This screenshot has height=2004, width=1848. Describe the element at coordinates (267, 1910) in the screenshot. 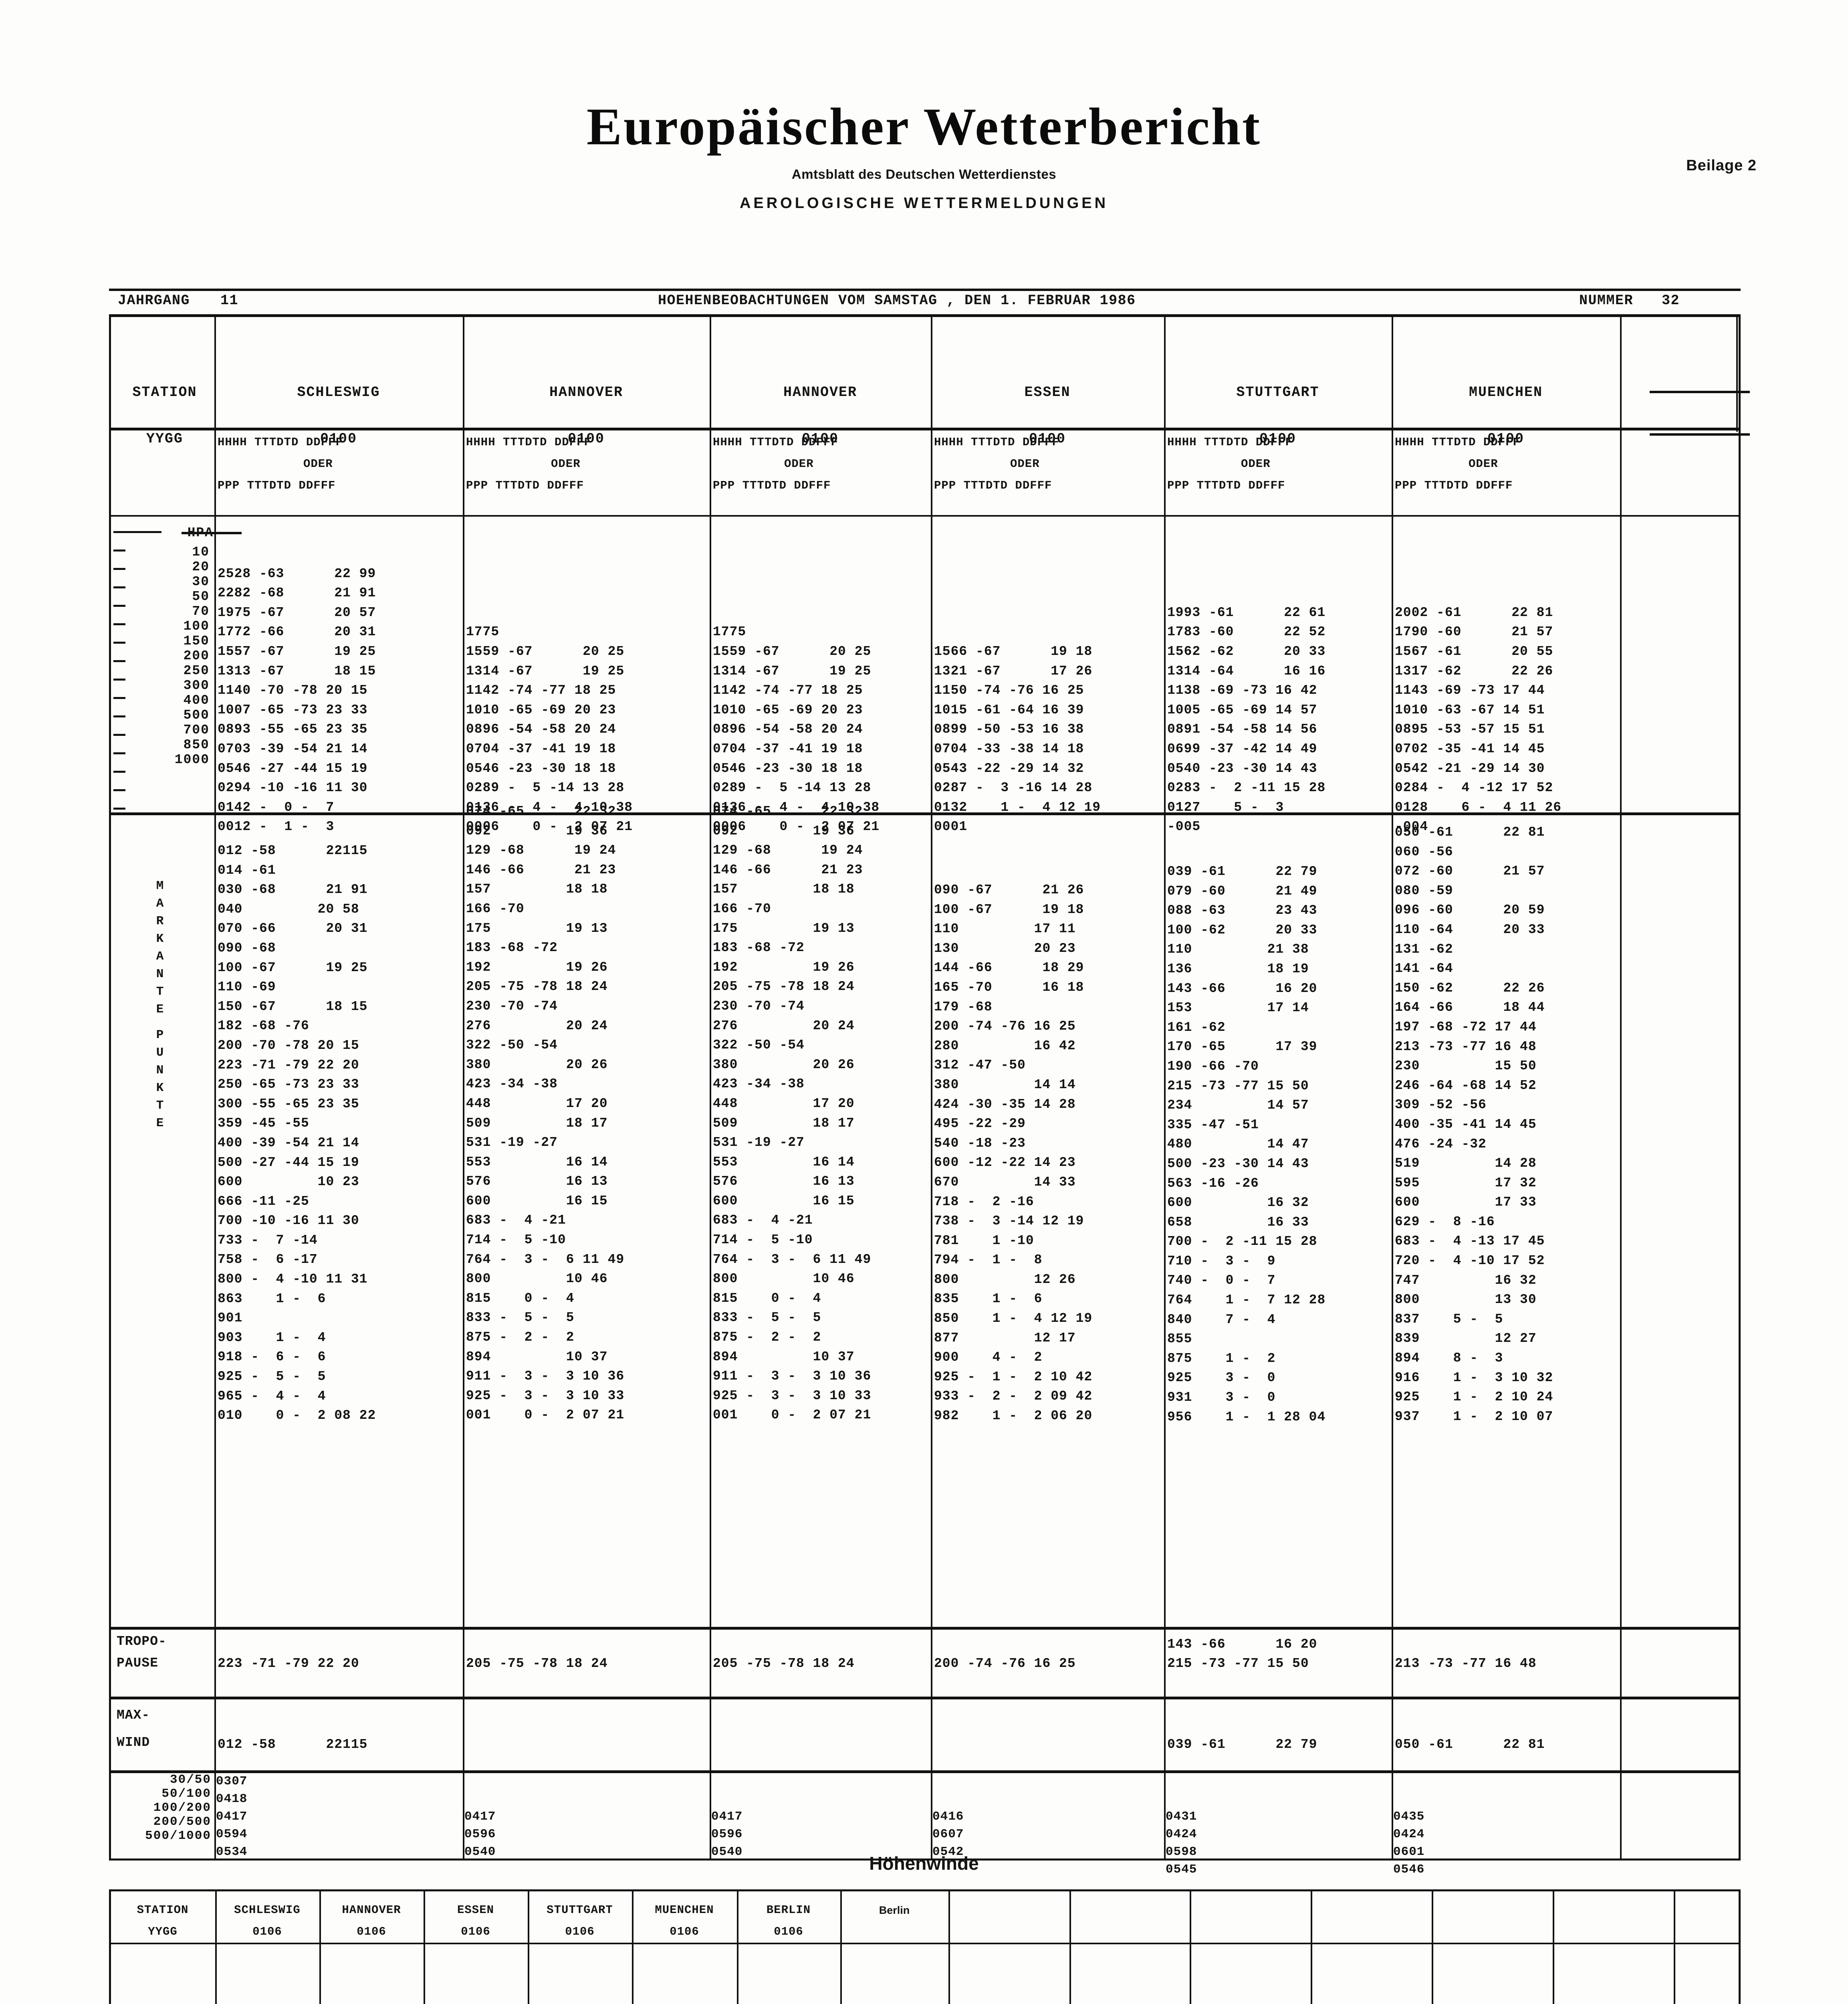

I see `hw-station-schleswig: SCHLESWIG` at that location.